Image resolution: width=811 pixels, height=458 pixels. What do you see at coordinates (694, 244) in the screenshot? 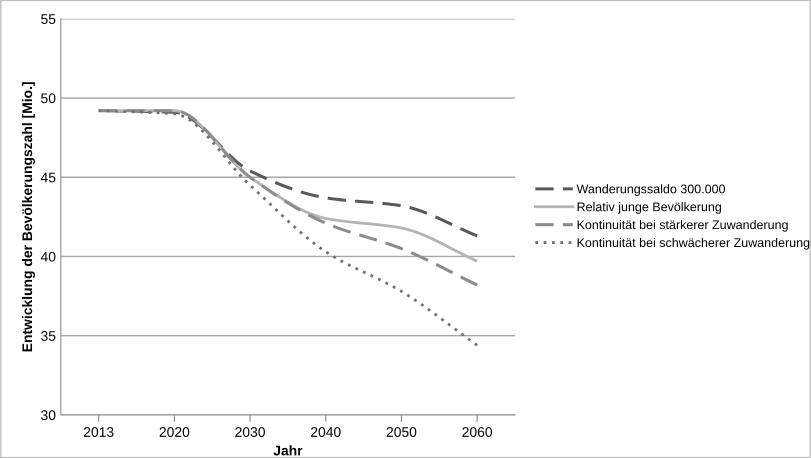
I see `legend-label: Kontinuität bei schwächerer Zuwanderung` at bounding box center [694, 244].